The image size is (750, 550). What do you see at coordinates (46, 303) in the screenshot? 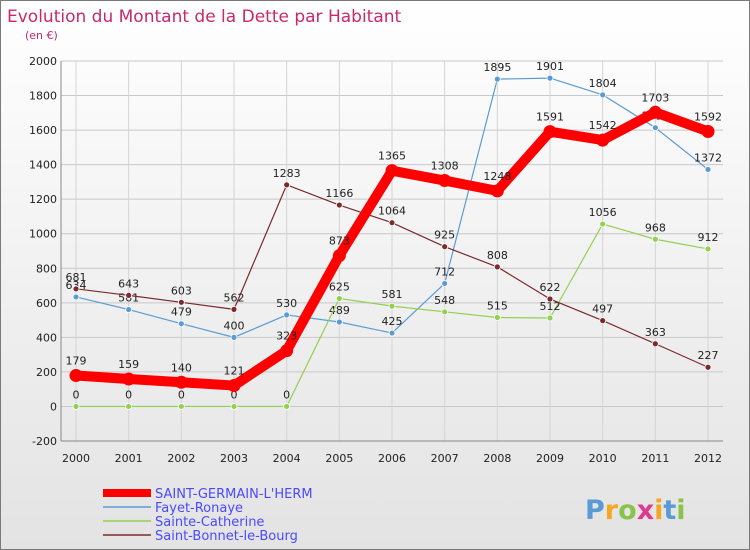
I see `y-tick-label: 600` at bounding box center [46, 303].